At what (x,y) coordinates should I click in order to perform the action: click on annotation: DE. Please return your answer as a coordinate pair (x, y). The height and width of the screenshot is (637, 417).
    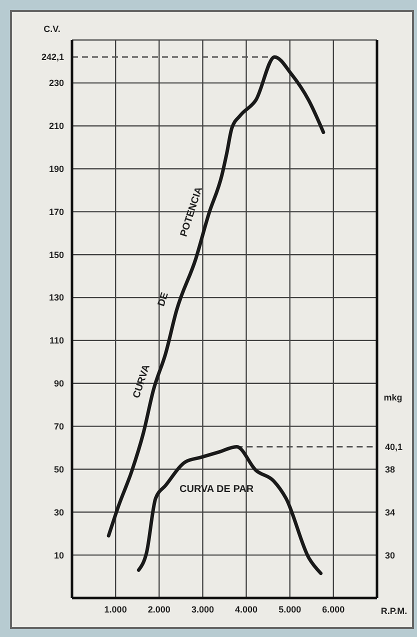
    Looking at the image, I should click on (163, 299).